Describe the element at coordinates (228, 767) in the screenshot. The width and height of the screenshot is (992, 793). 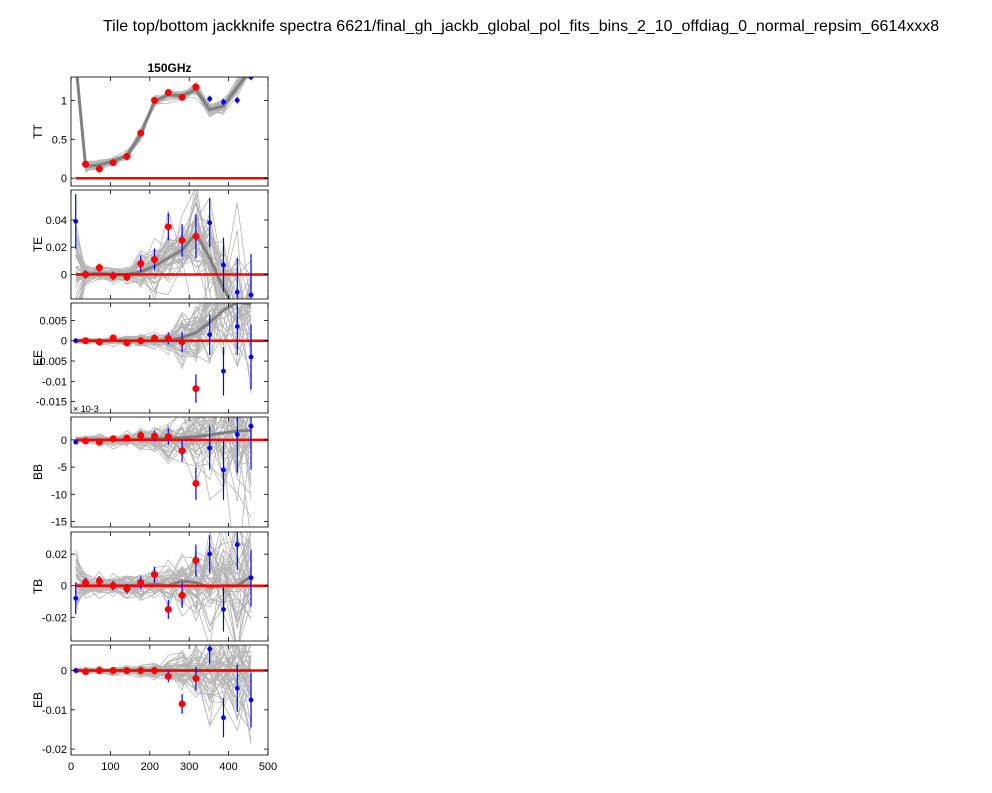
I see `x-tick-label: 400` at that location.